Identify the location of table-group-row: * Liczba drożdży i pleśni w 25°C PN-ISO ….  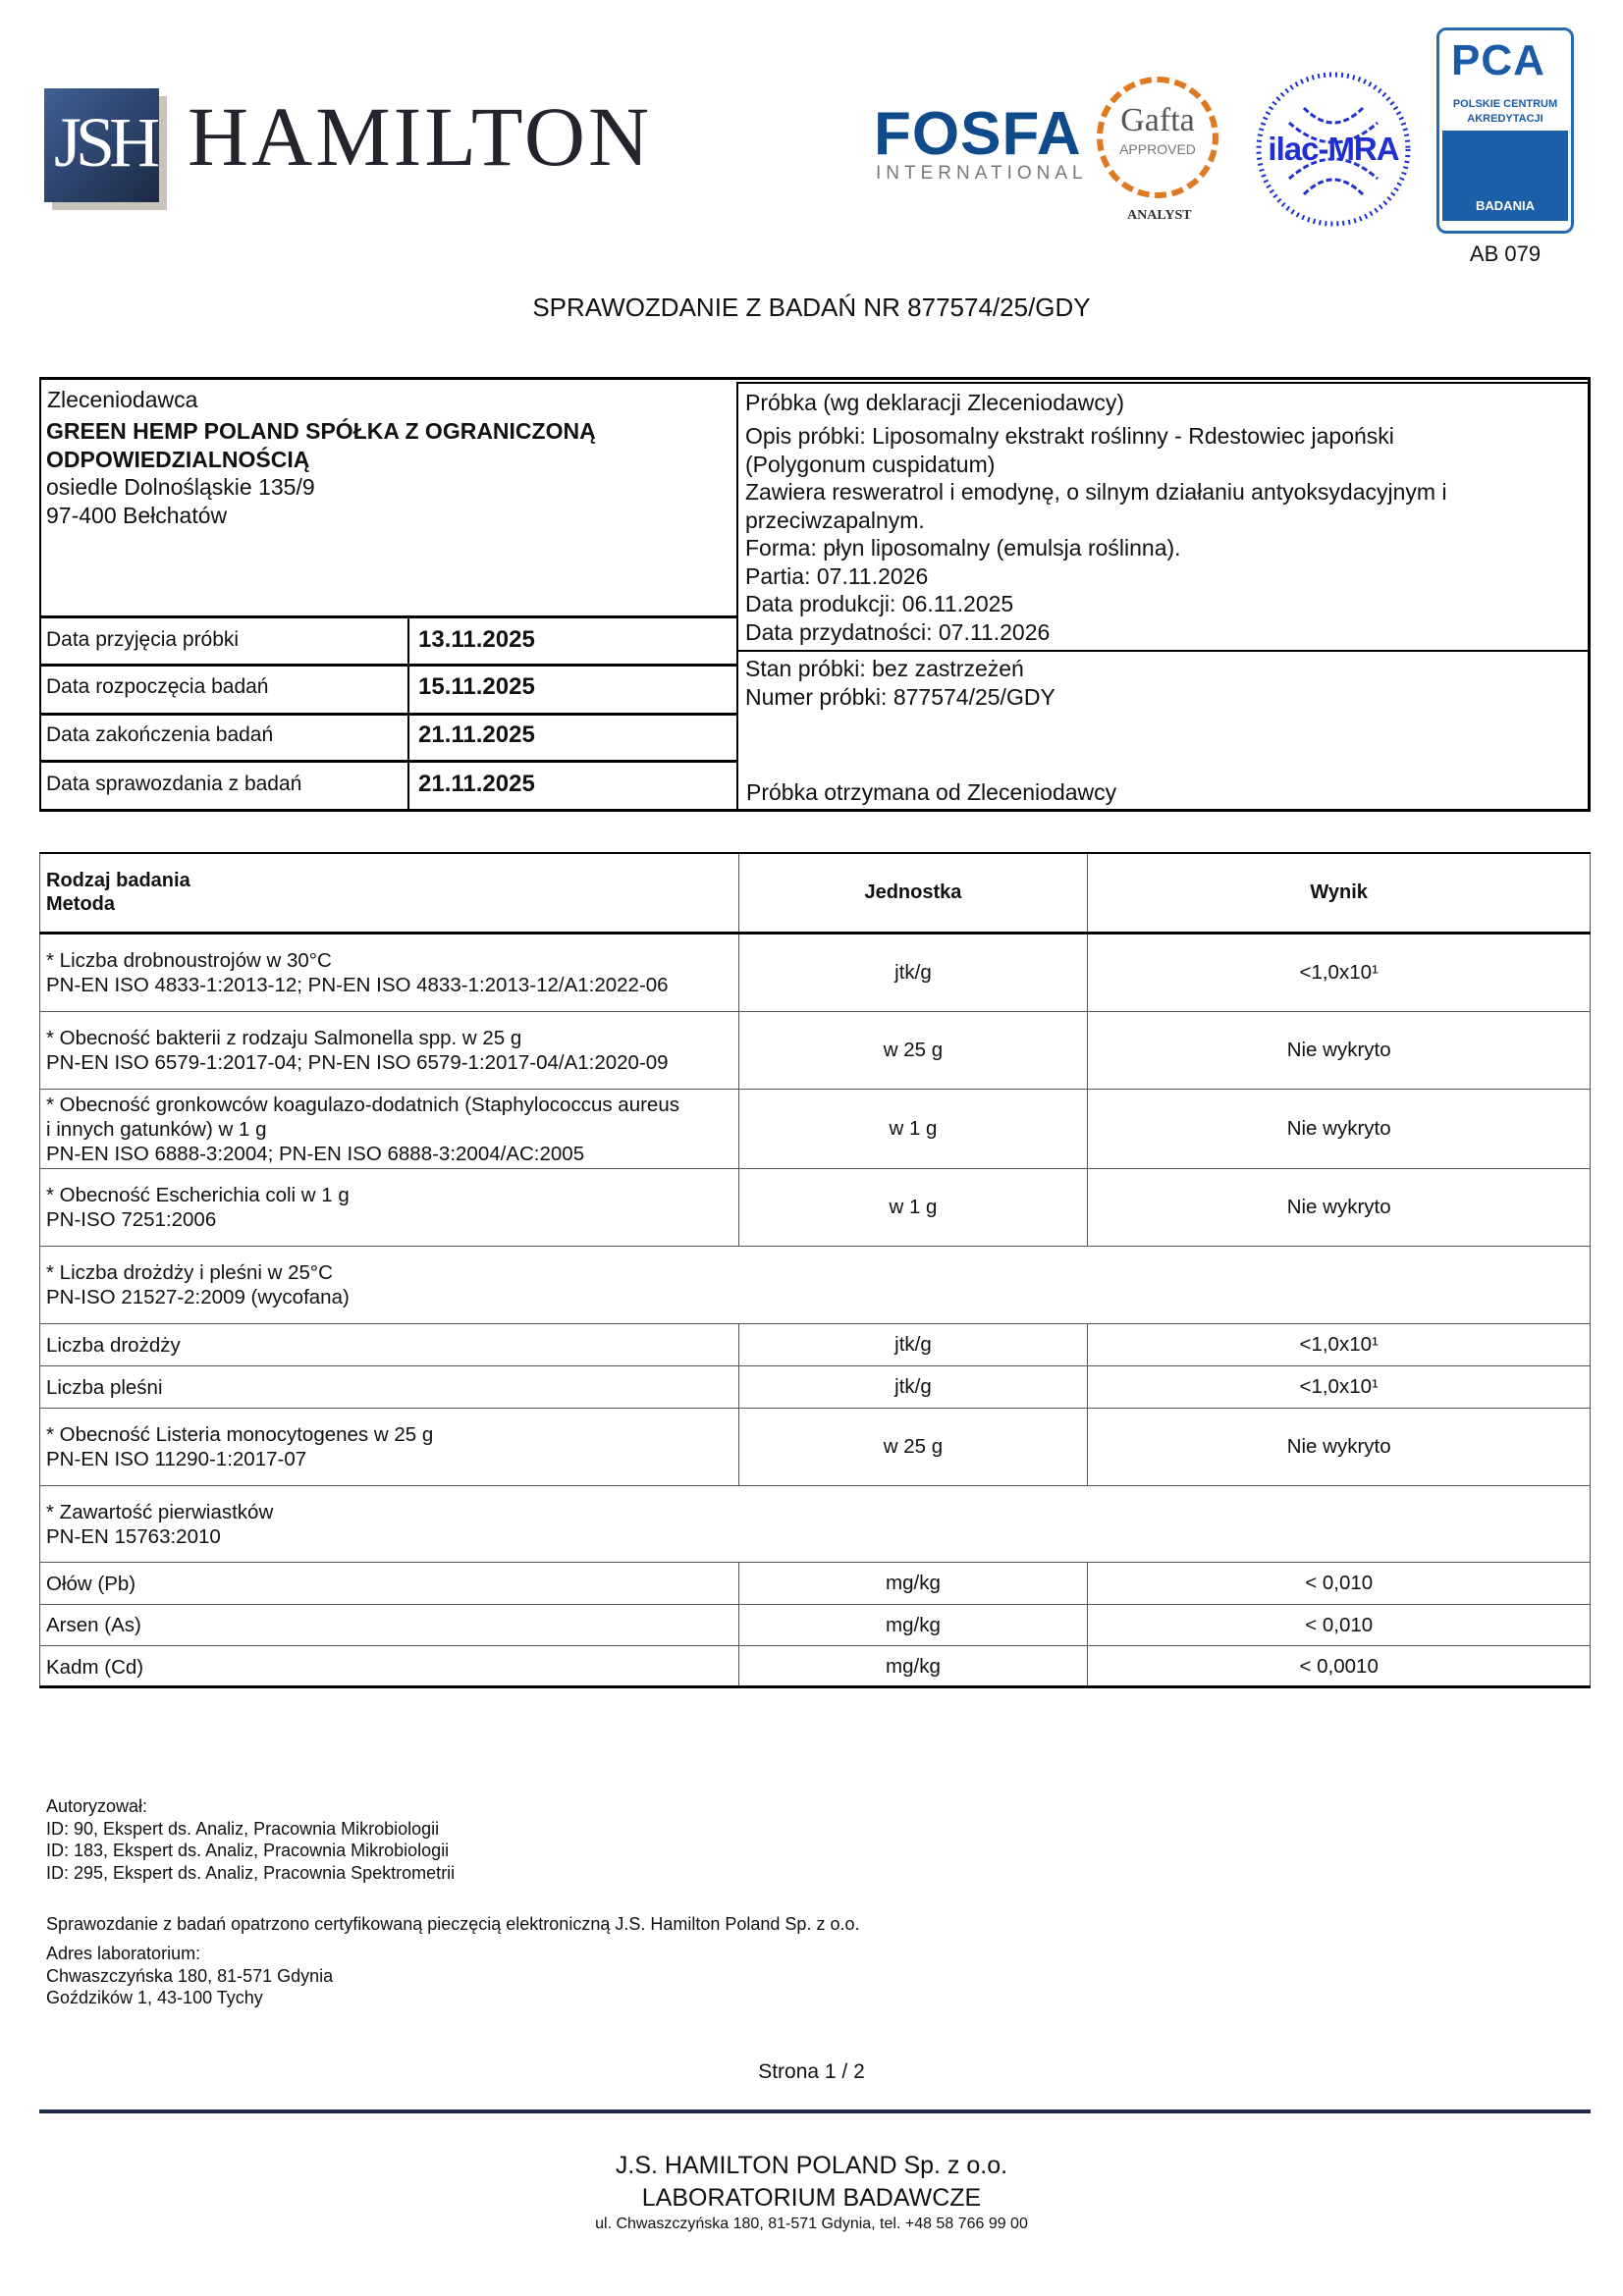
(815, 1285).